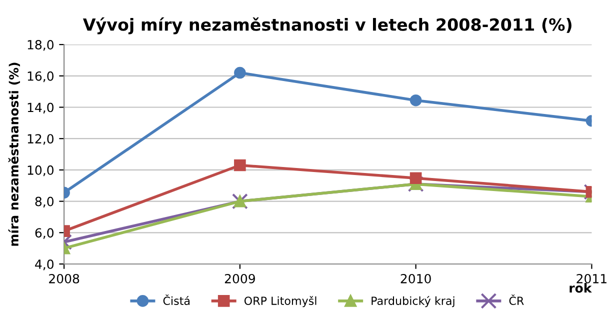 The width and height of the screenshot is (610, 330). I want to click on y-tick-label: 16,0, so click(41, 76).